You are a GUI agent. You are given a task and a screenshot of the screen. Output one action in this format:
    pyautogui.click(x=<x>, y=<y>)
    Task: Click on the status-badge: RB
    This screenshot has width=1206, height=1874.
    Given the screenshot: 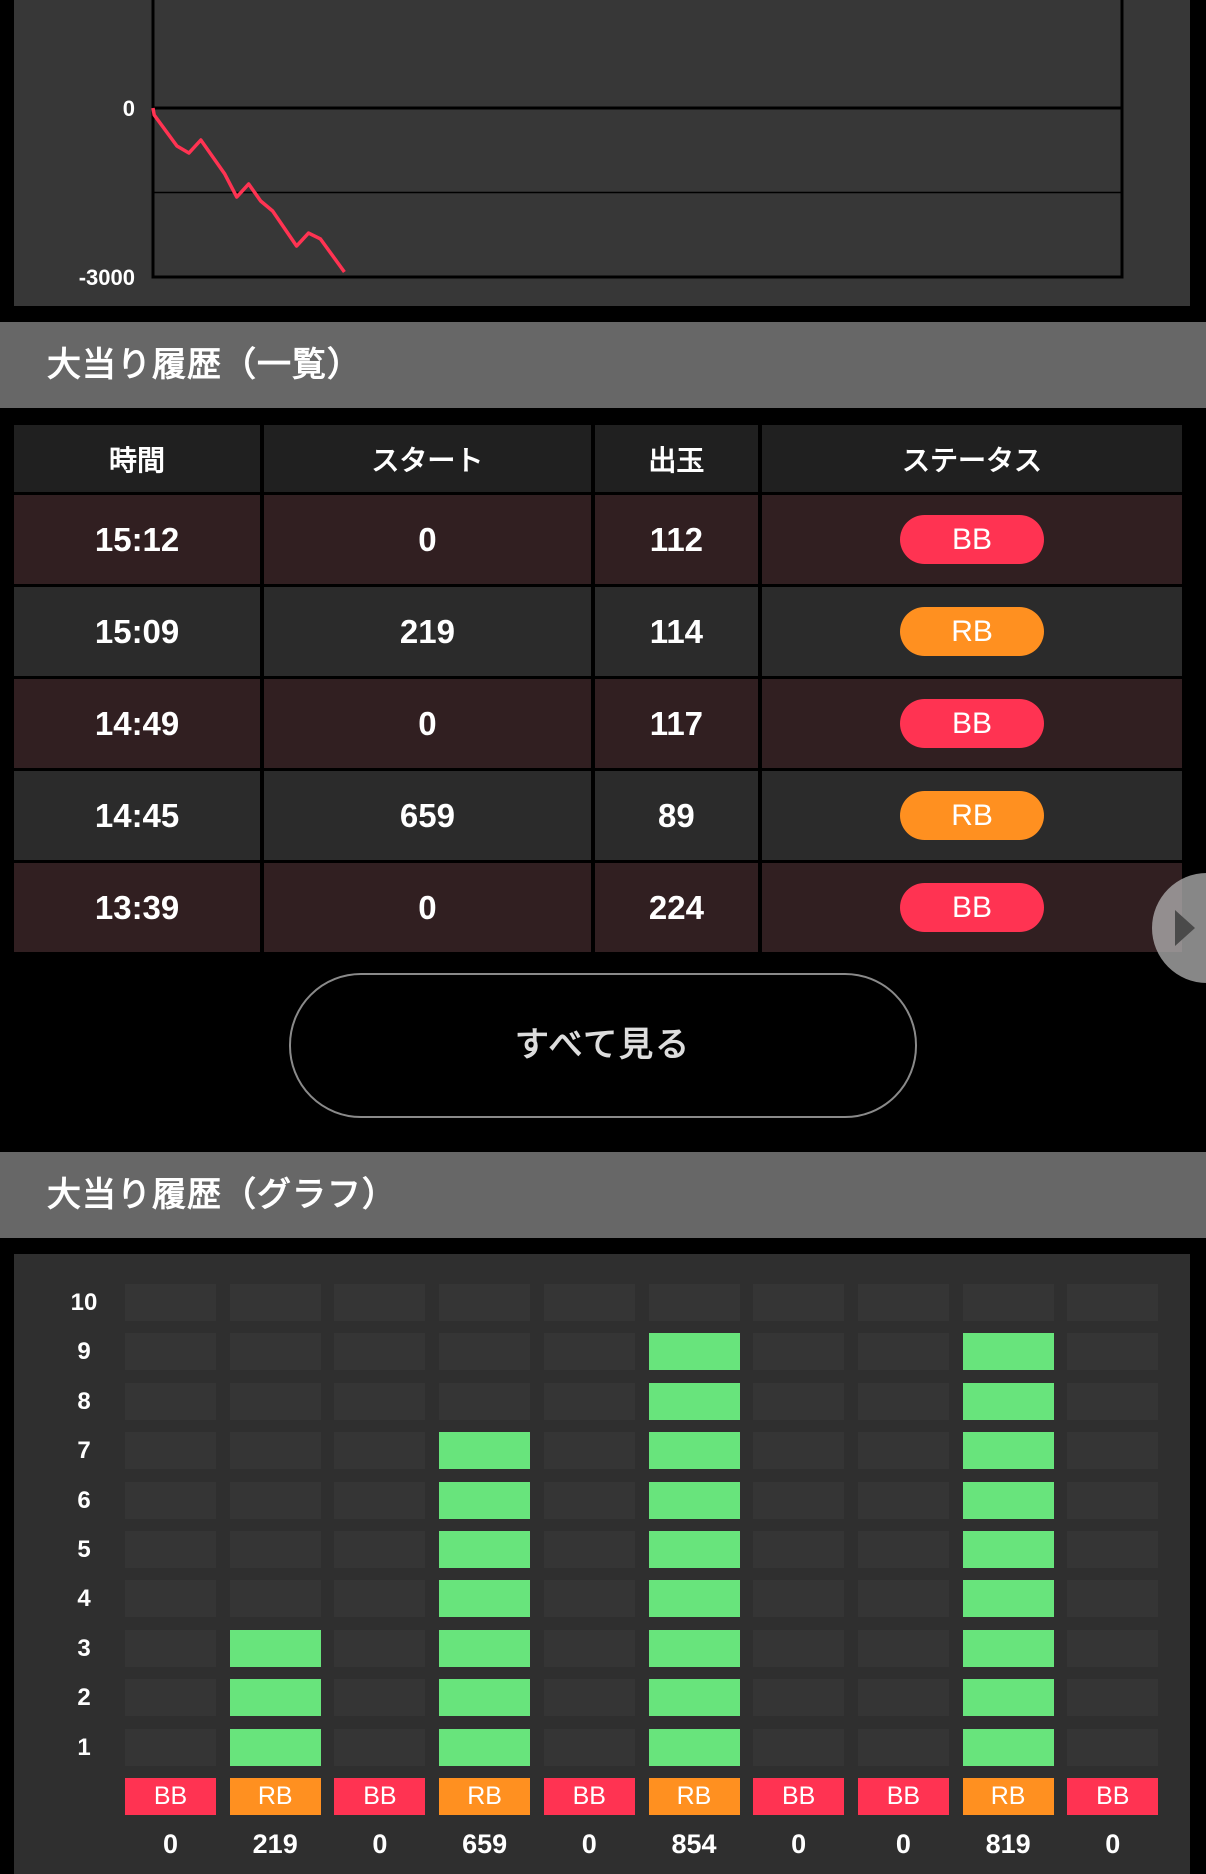 What is the action you would take?
    pyautogui.click(x=972, y=631)
    